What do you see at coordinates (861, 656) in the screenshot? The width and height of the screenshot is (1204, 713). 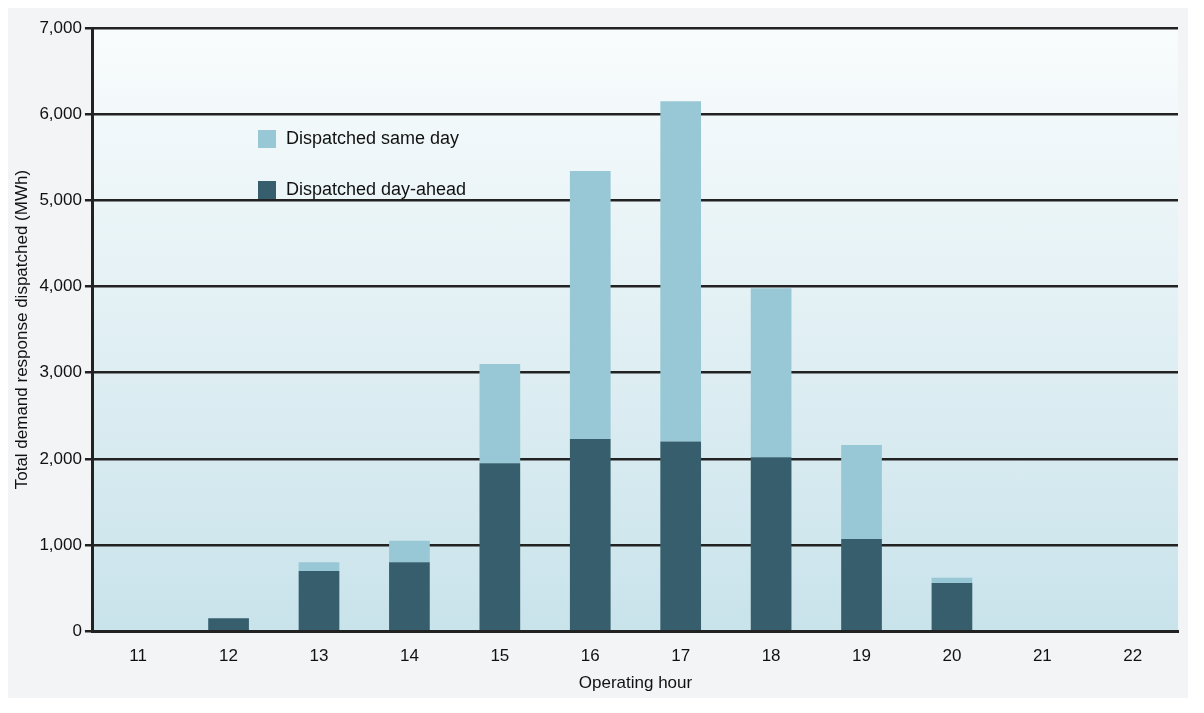 I see `x-tick-label: 19` at bounding box center [861, 656].